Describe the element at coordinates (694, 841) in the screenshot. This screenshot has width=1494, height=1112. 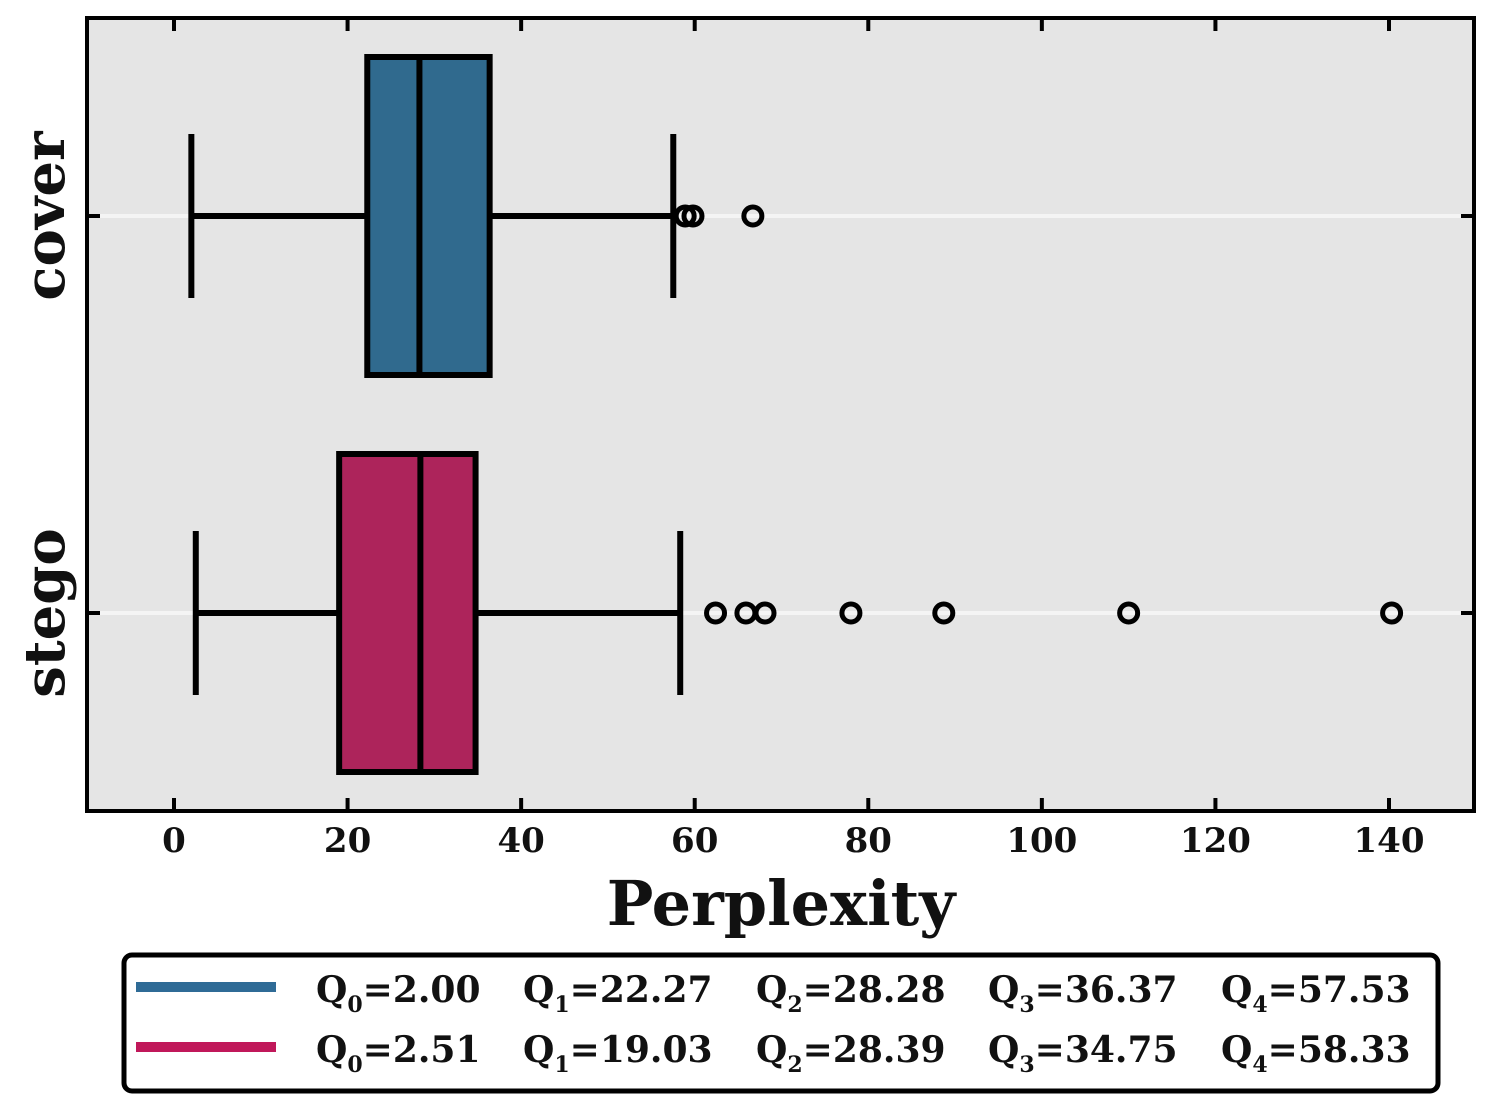
I see `x-tick-label: 60` at that location.